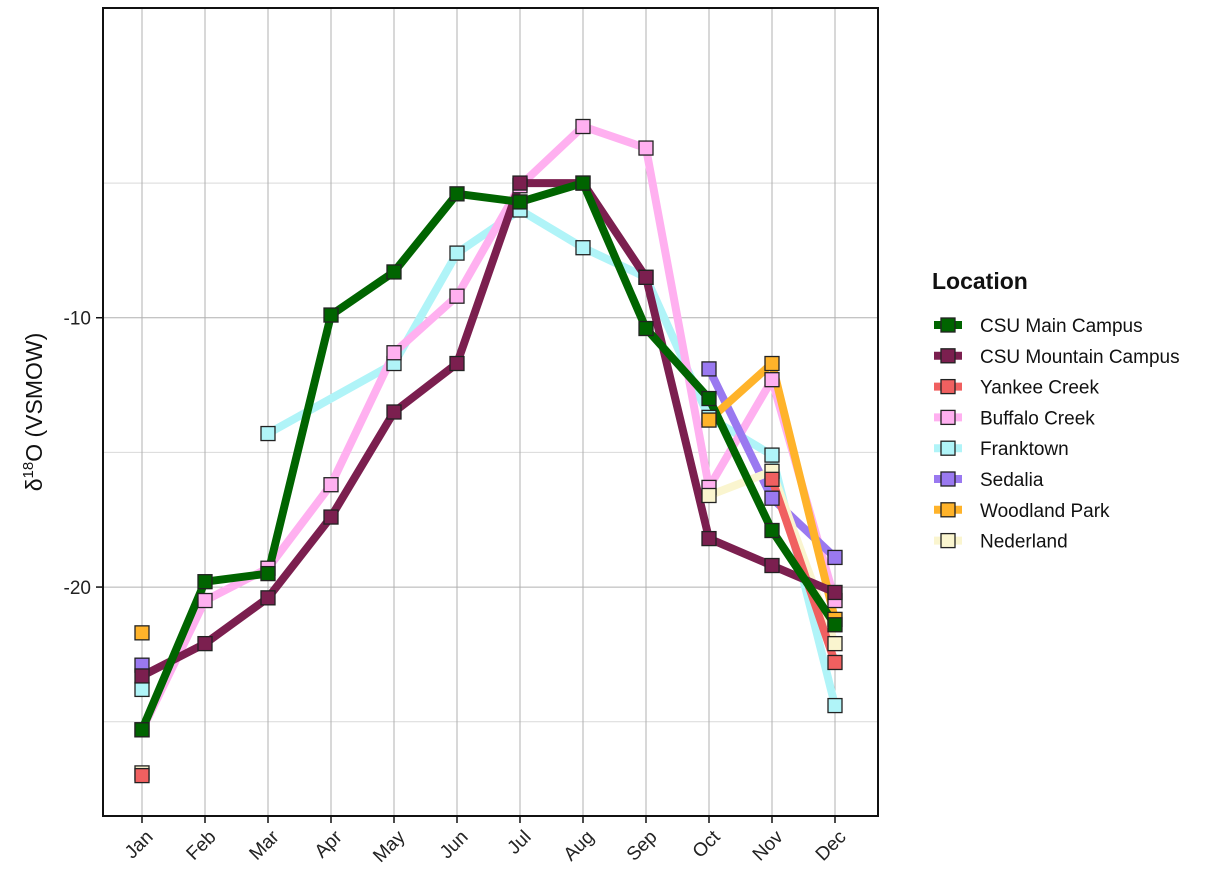  Describe the element at coordinates (34, 397) in the screenshot. I see `y-axis-title-rest: O (VSMOW)` at that location.